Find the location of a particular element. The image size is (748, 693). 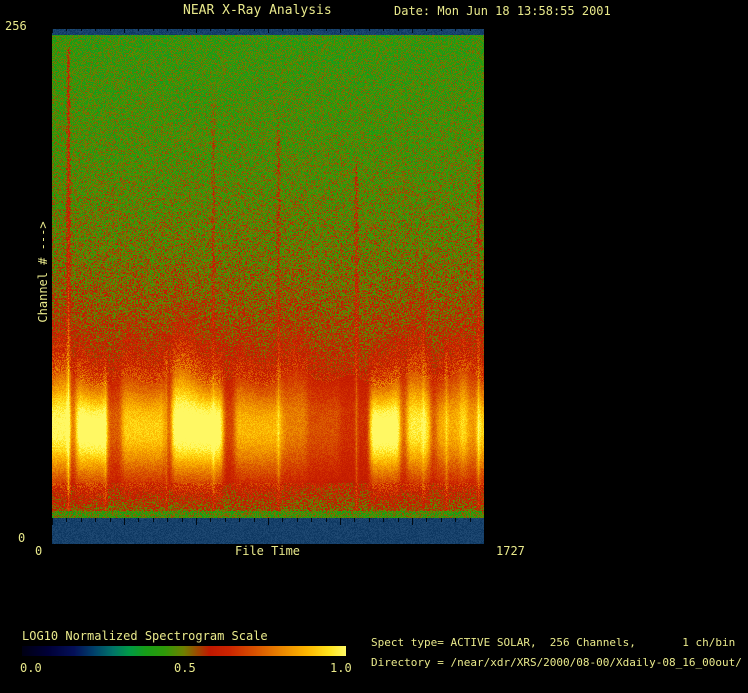

x-axis-min-label: 0 is located at coordinates (39, 551).